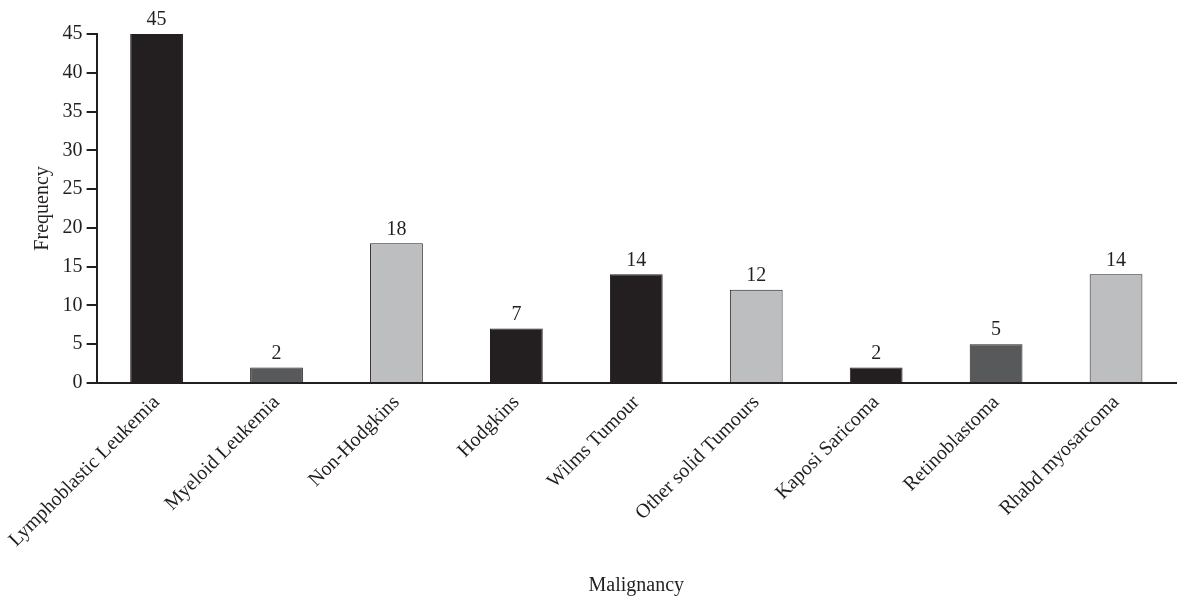 The width and height of the screenshot is (1186, 612). What do you see at coordinates (72, 109) in the screenshot?
I see `y-tick-label: 35` at bounding box center [72, 109].